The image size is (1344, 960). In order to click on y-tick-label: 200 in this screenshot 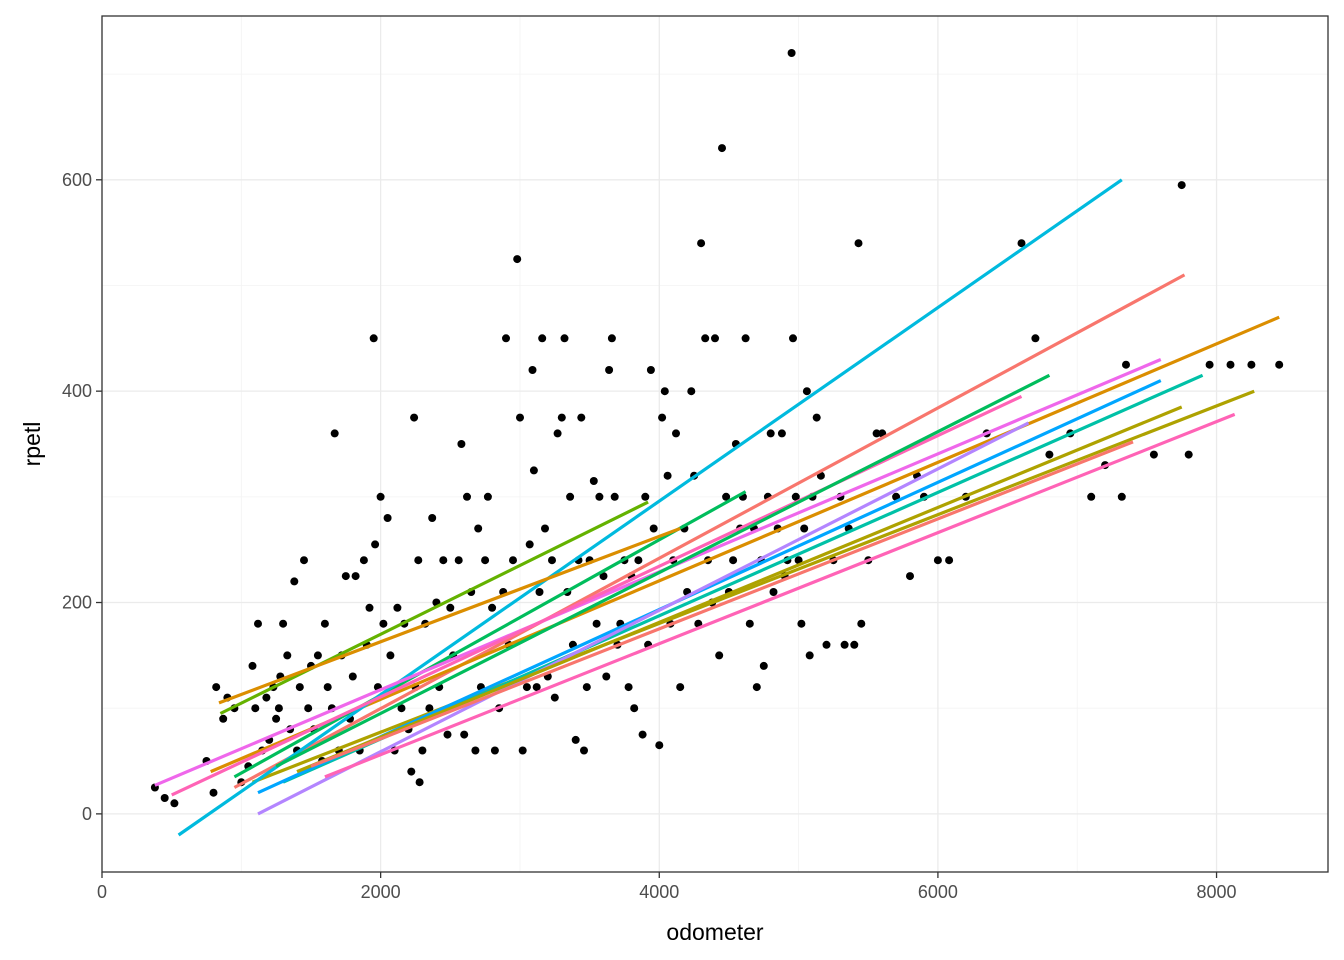, I will do `click(77, 603)`.